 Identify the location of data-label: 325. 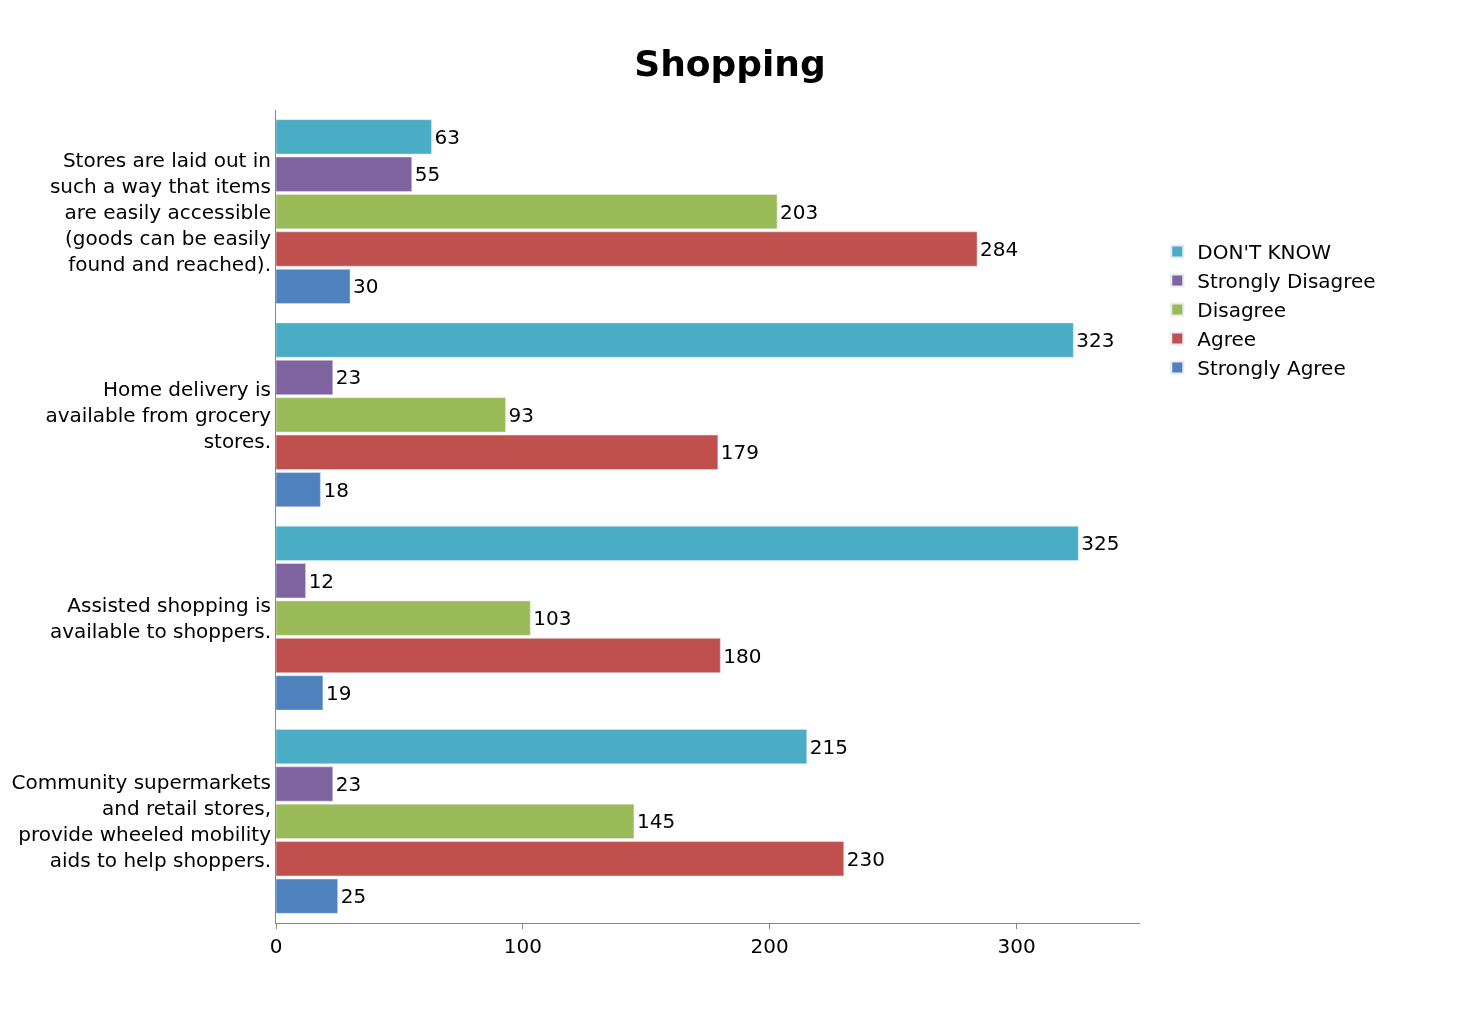
(1100, 543).